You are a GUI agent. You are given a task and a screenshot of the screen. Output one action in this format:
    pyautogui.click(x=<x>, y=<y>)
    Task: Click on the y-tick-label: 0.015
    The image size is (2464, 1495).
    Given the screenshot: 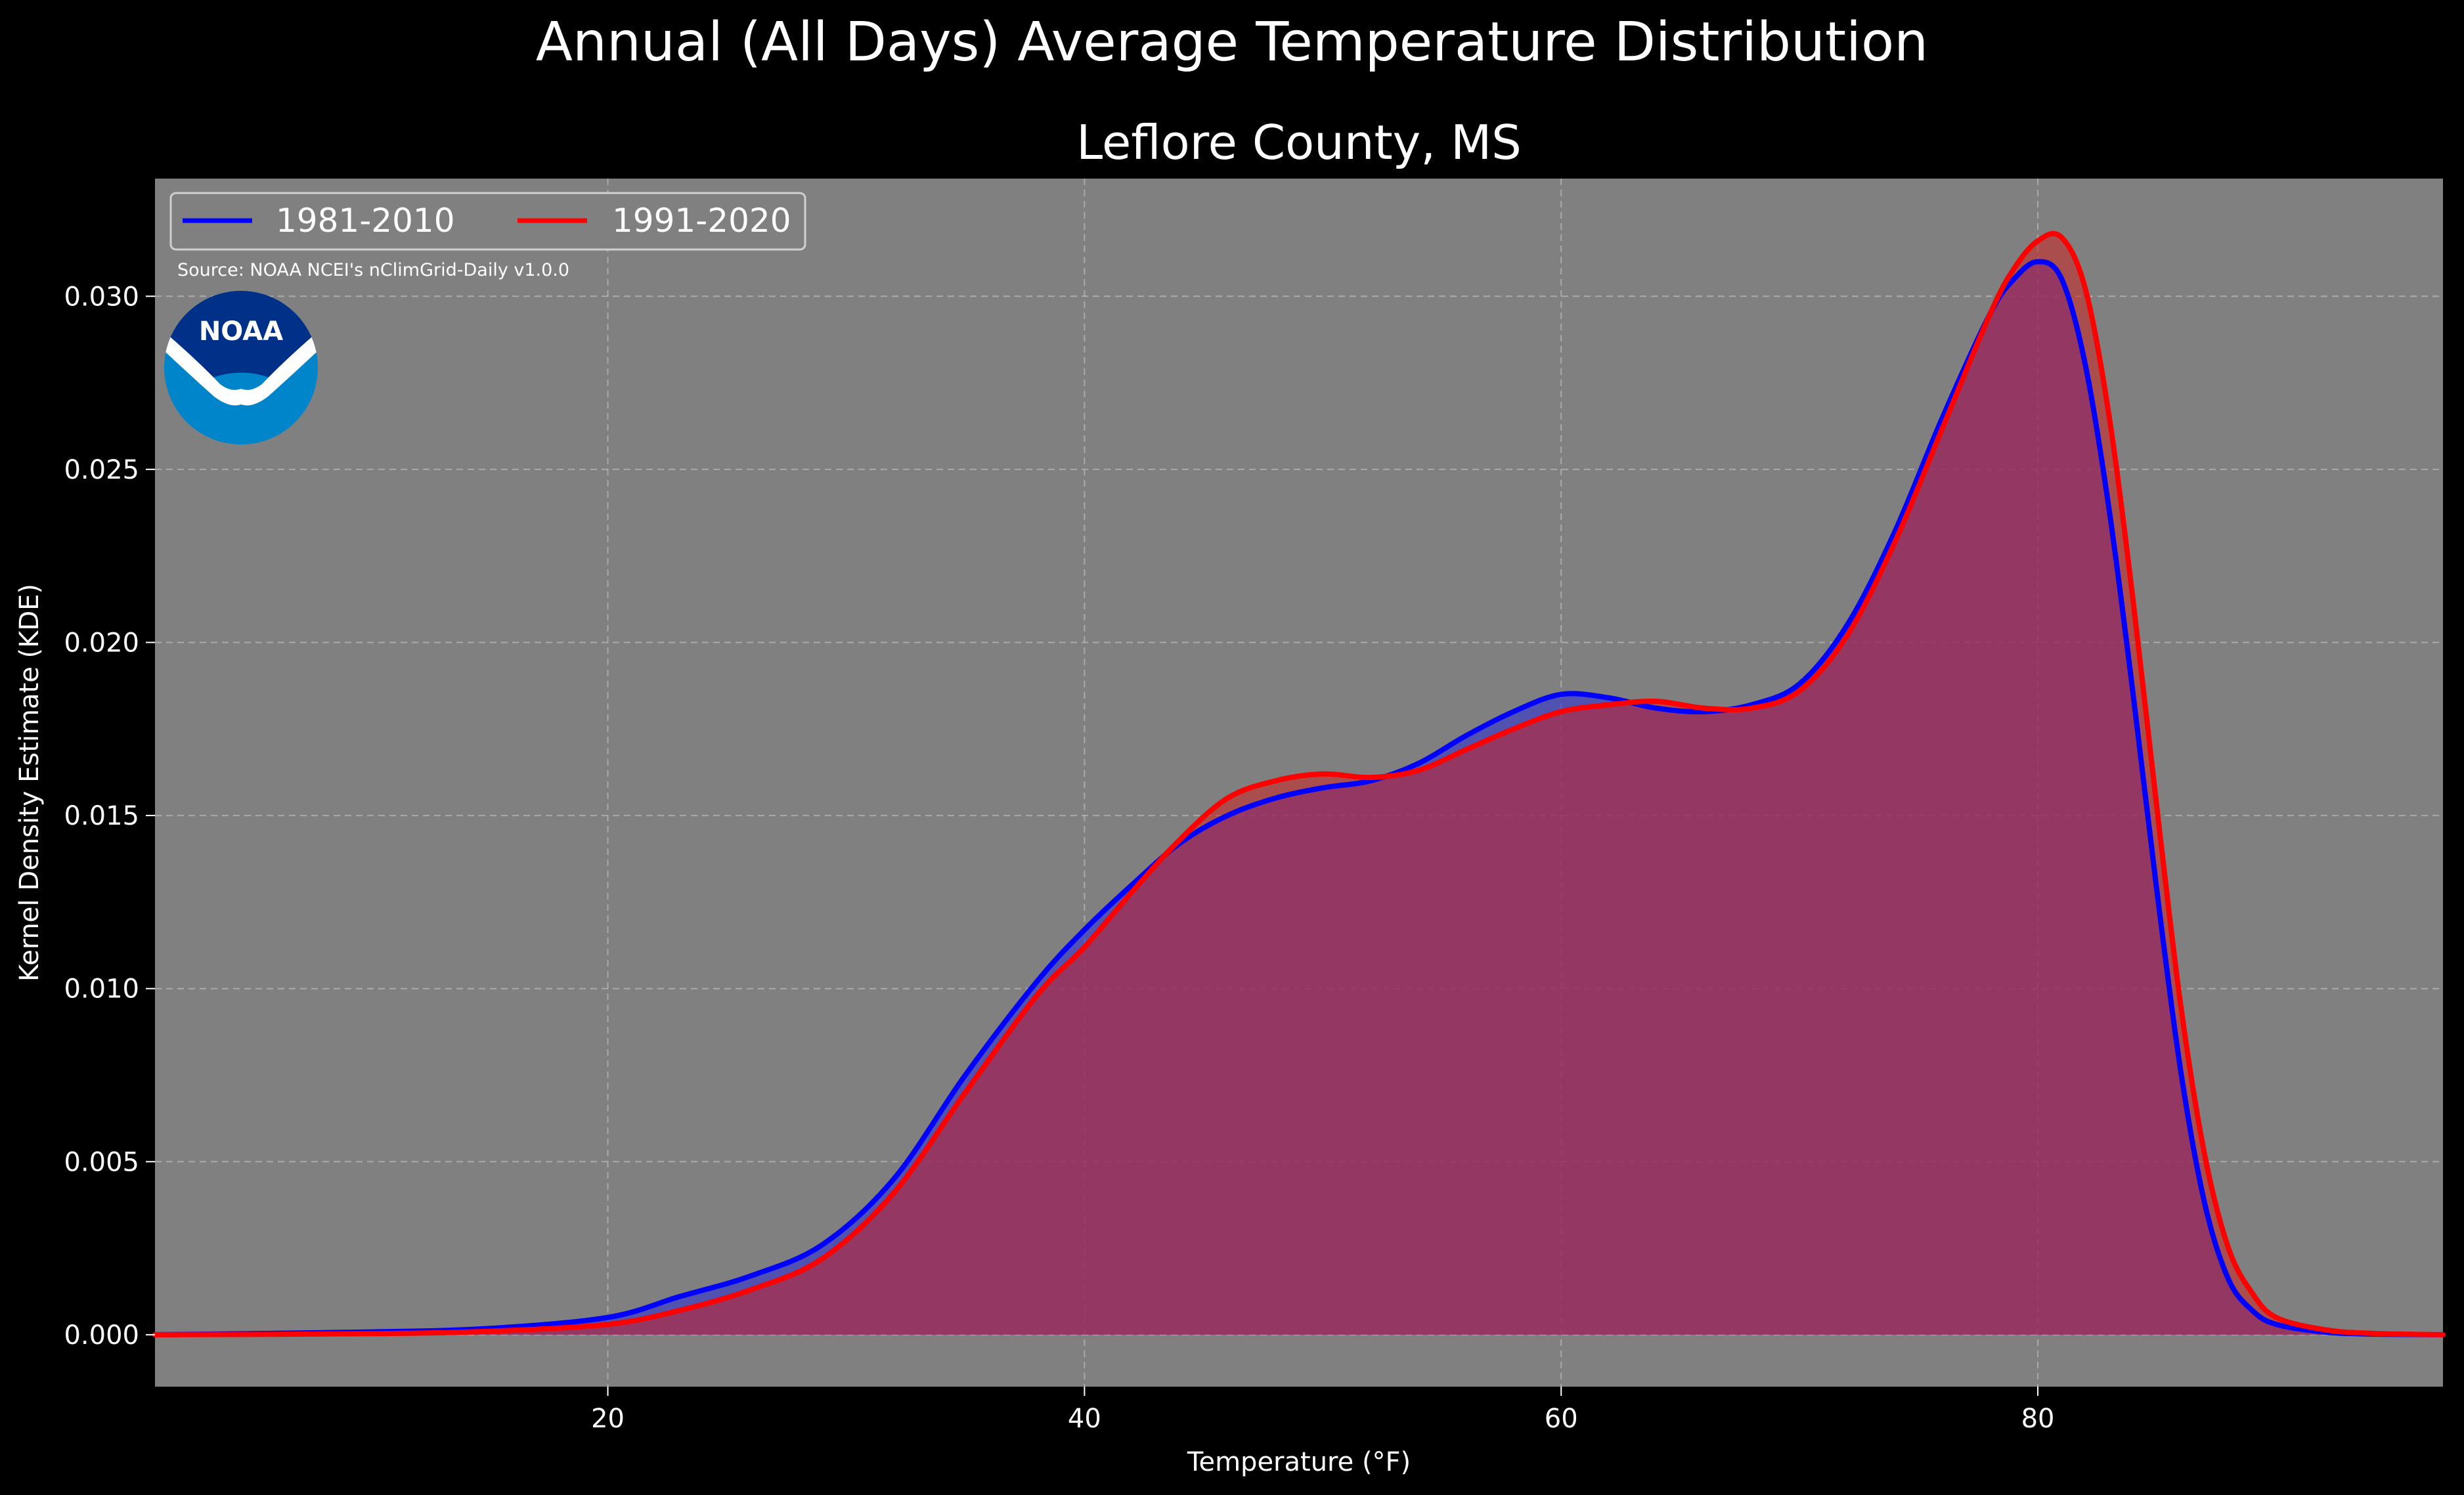 What is the action you would take?
    pyautogui.click(x=101, y=816)
    